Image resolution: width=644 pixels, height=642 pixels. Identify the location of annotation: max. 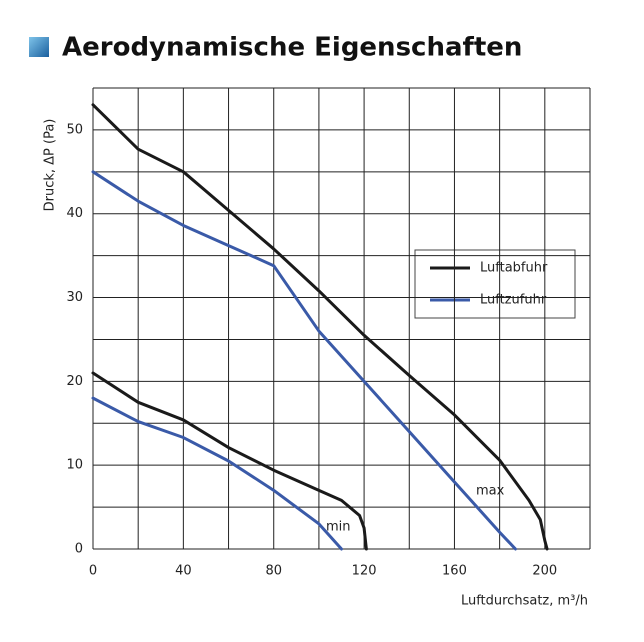
(490, 491).